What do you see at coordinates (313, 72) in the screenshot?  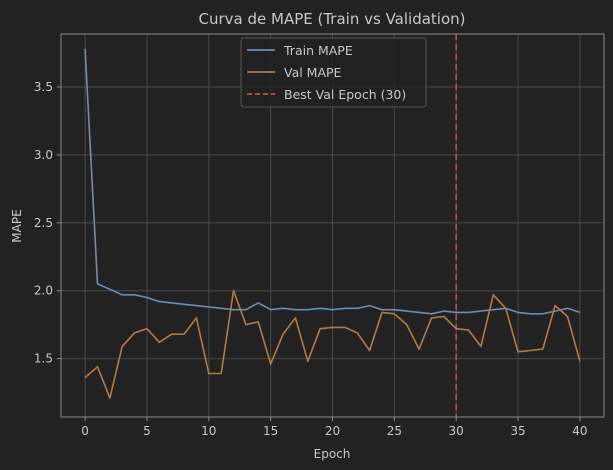 I see `legend-label-val: Val MAPE` at bounding box center [313, 72].